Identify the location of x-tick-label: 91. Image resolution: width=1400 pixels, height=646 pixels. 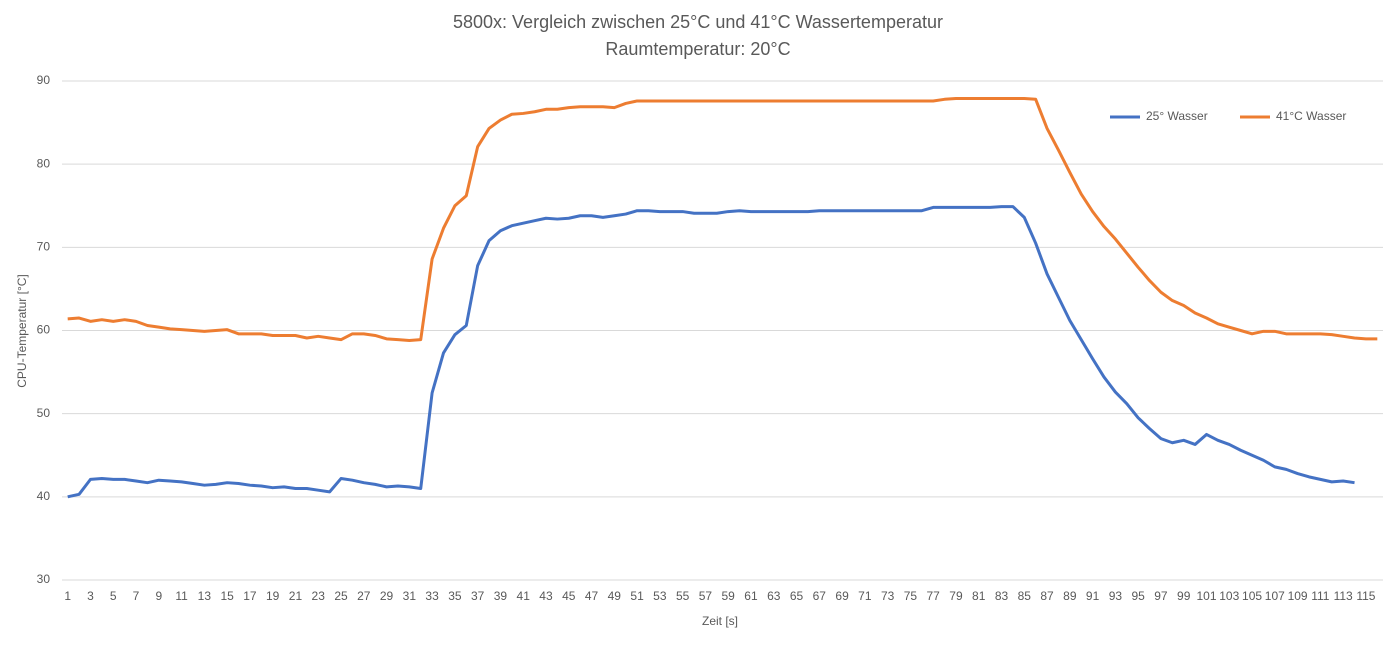
(1093, 596).